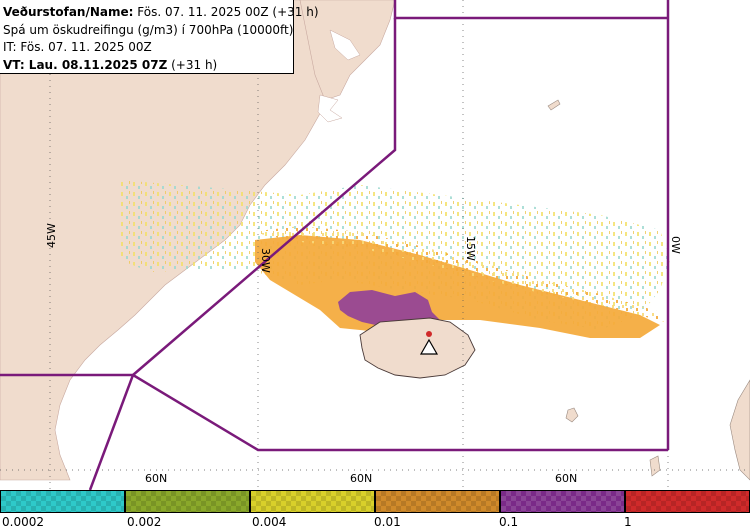 The image size is (750, 532). What do you see at coordinates (68, 12) in the screenshot?
I see `issuer-label: Veðurstofan/Name:` at bounding box center [68, 12].